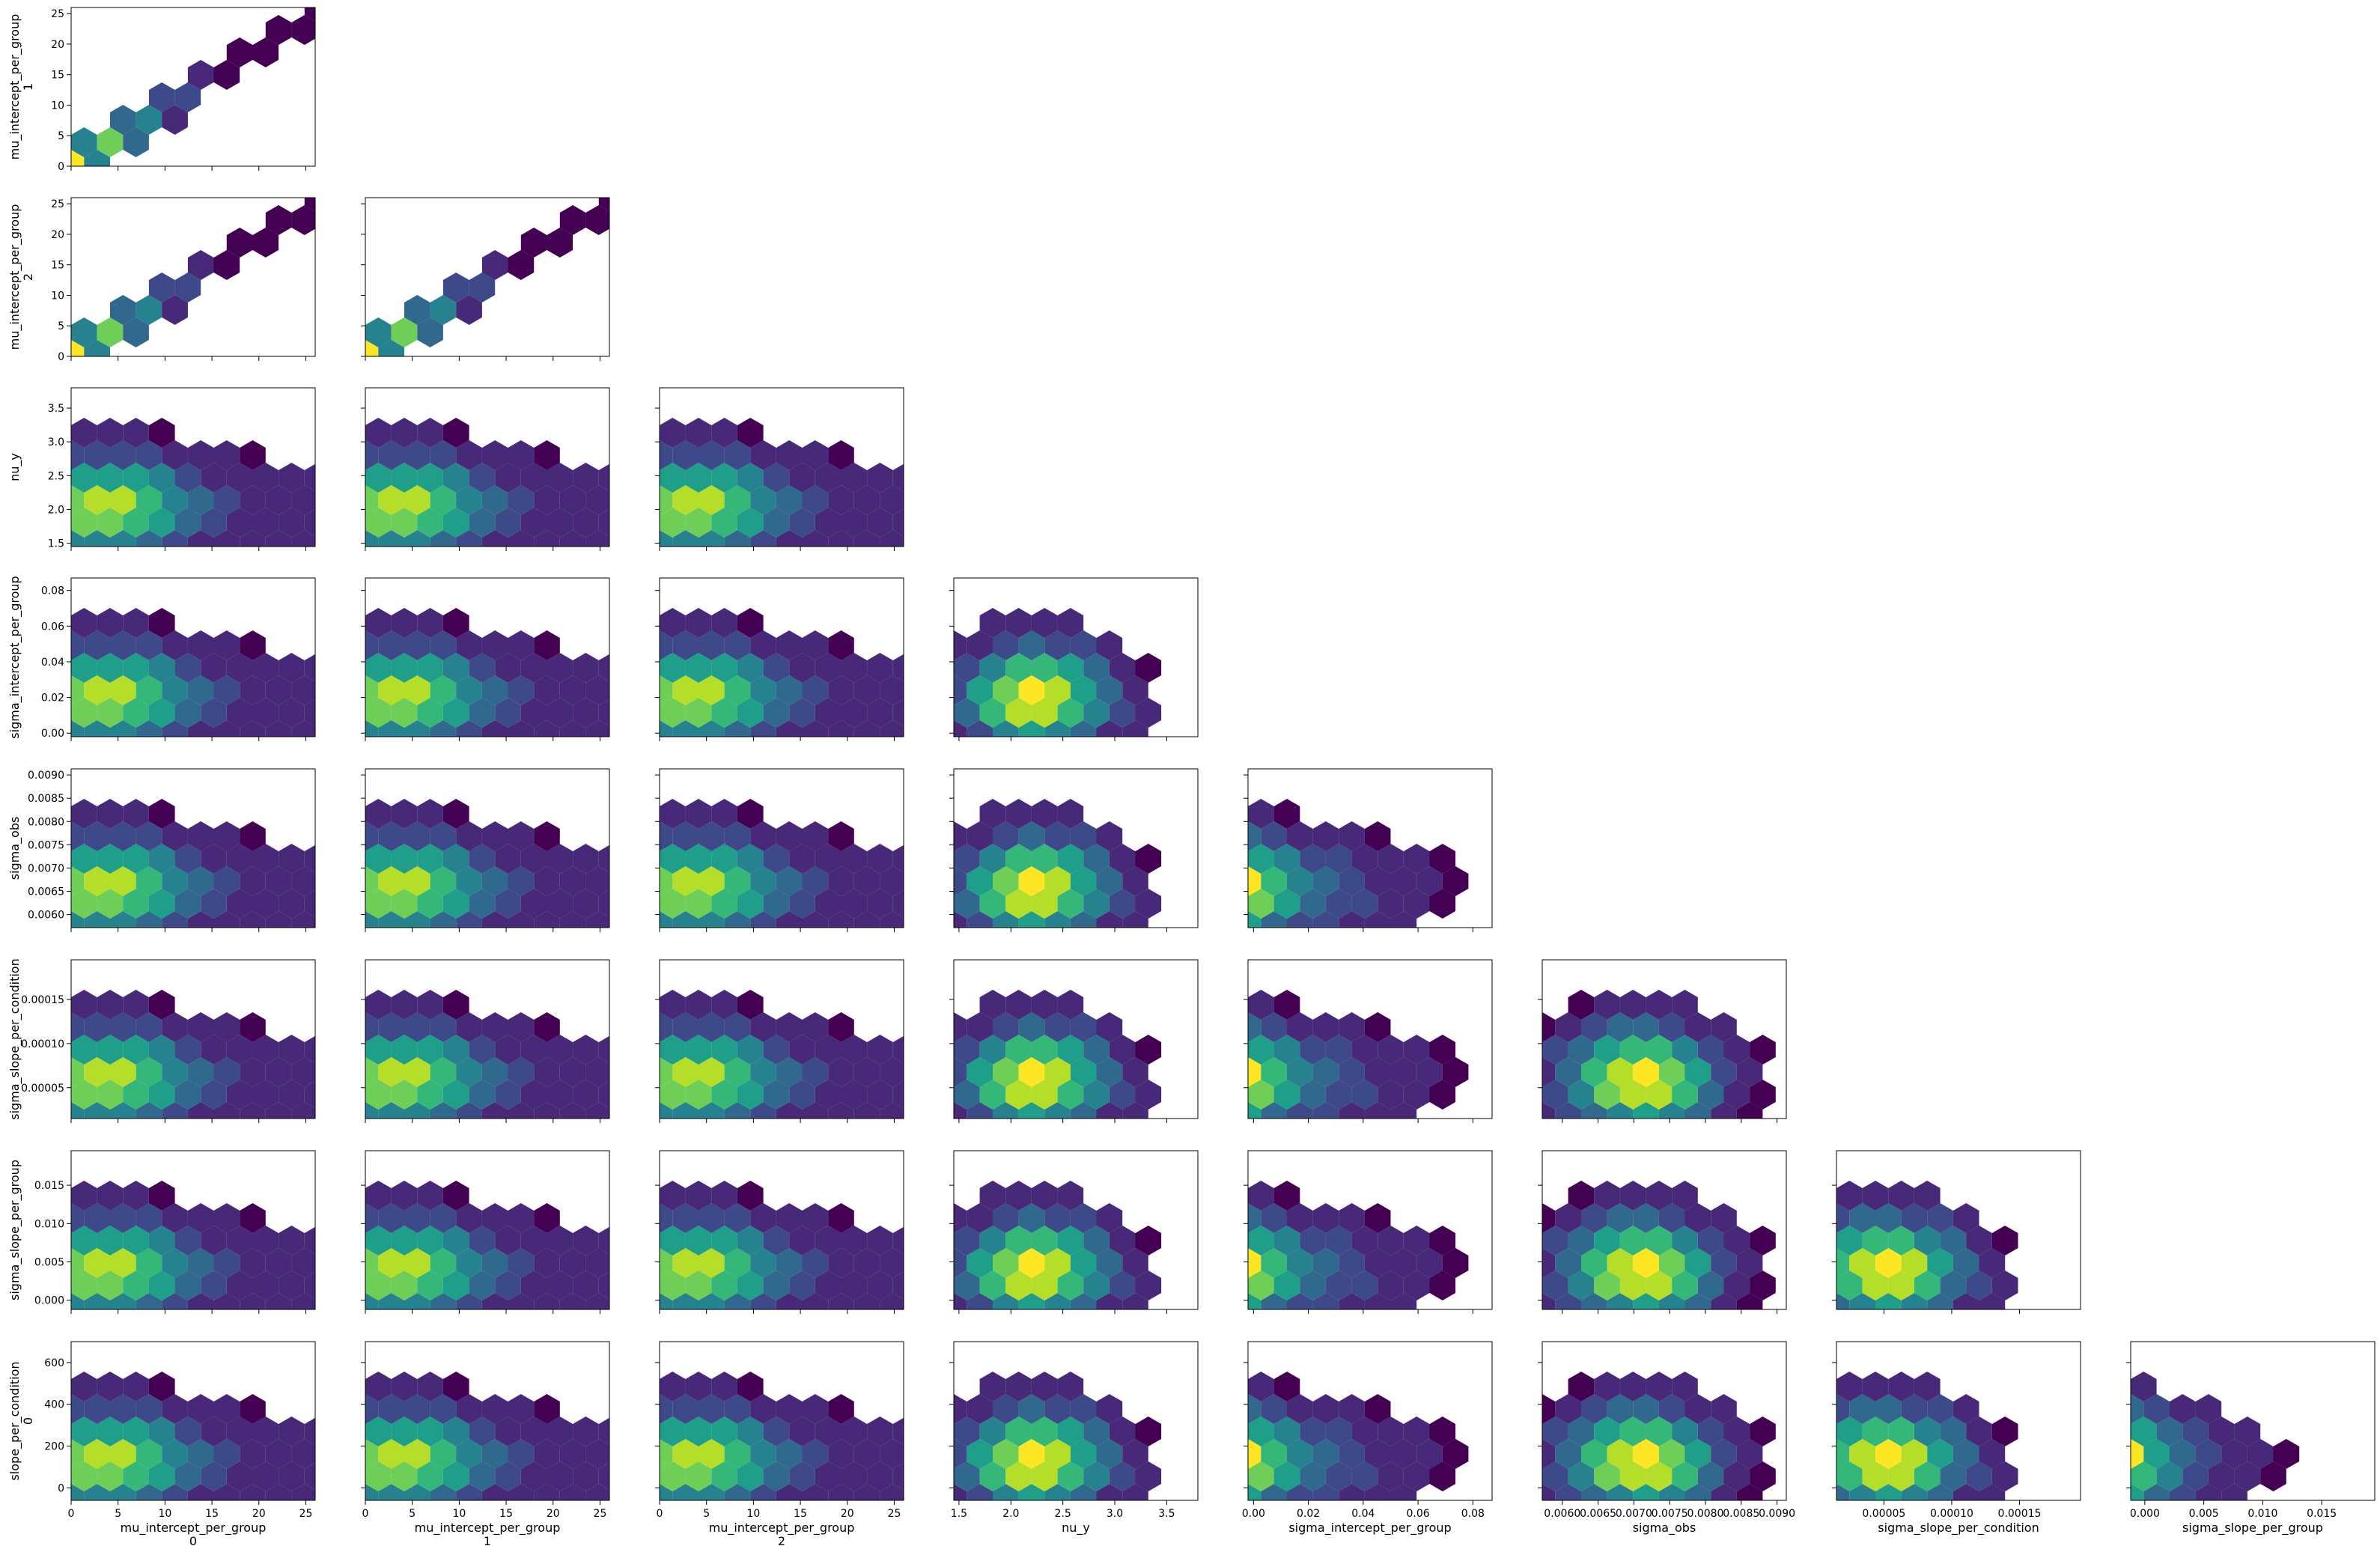  I want to click on hexbin-layer, so click(487, 1054).